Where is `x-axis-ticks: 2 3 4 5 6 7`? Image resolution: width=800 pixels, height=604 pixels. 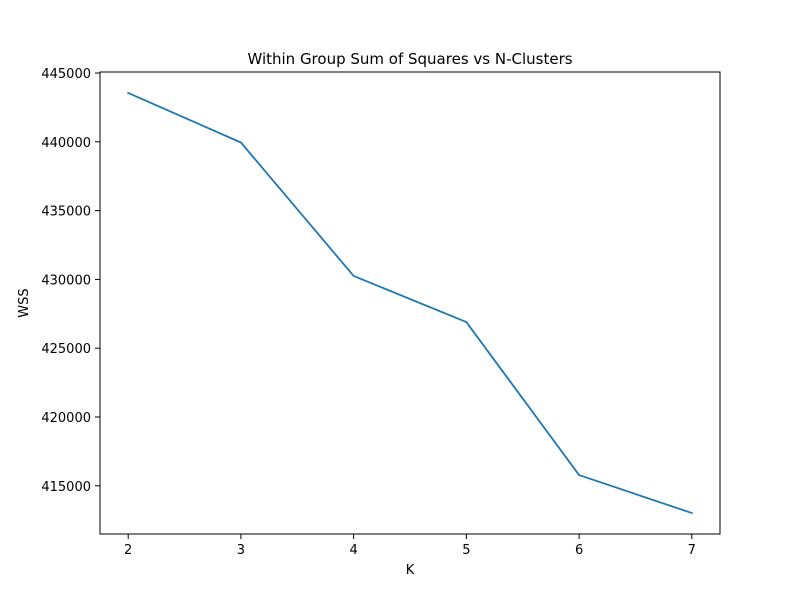
x-axis-ticks: 2 3 4 5 6 7 is located at coordinates (410, 546).